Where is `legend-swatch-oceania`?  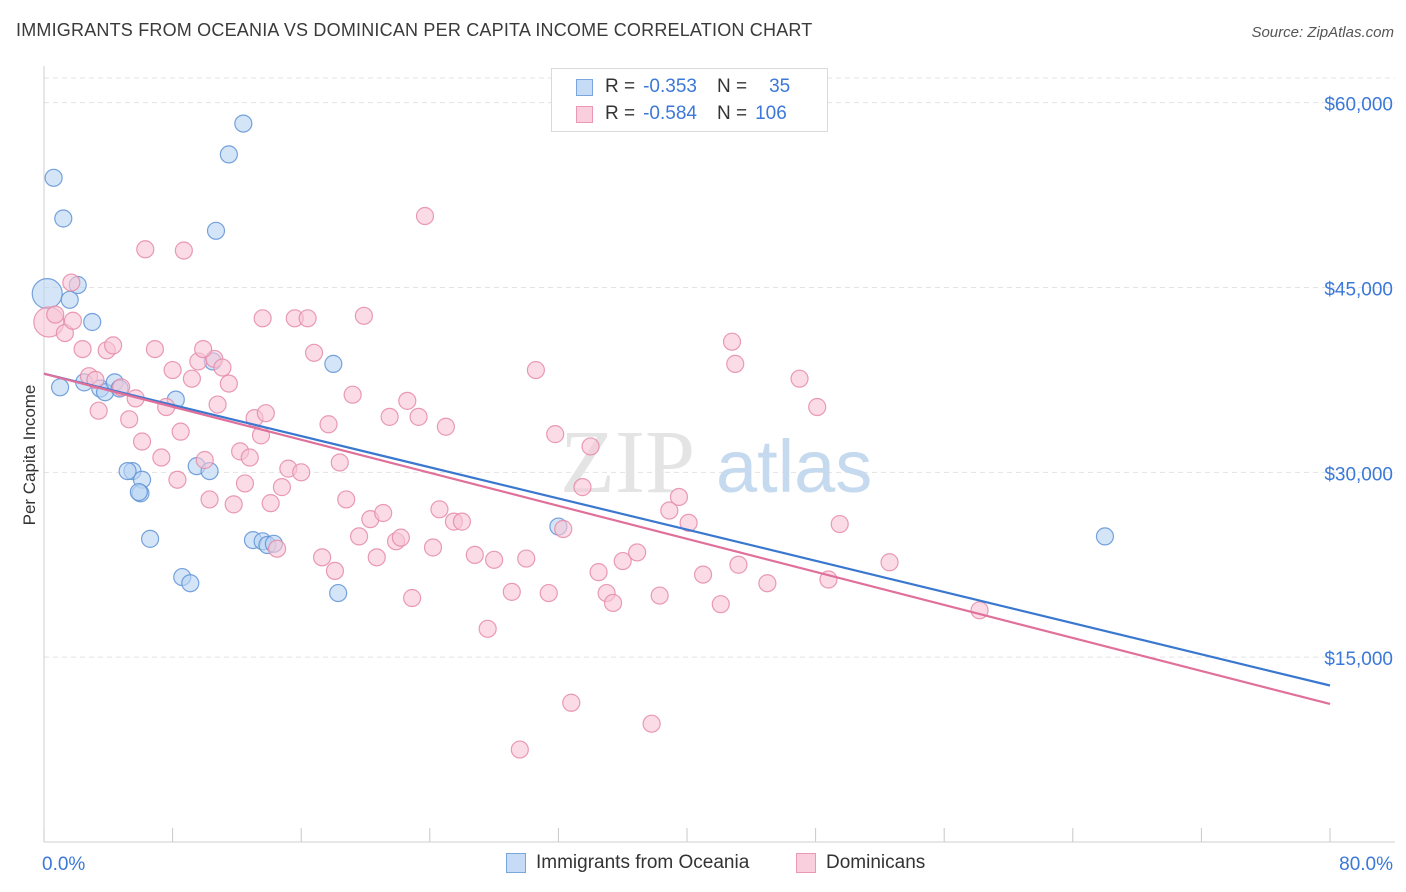 legend-swatch-oceania is located at coordinates (584, 87).